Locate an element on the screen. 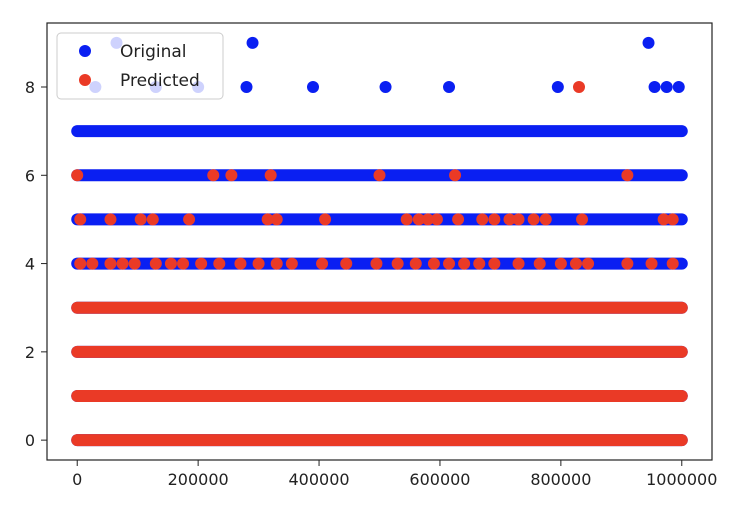  predicted-band-y0 is located at coordinates (379, 440).